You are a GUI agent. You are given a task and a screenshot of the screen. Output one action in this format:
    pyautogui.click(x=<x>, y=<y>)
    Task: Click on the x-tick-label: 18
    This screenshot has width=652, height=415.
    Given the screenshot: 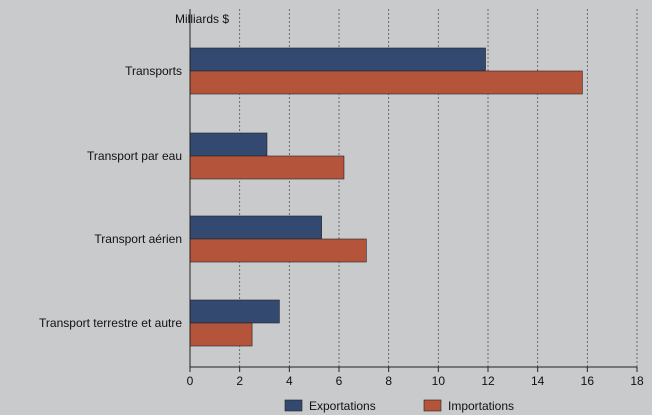 What is the action you would take?
    pyautogui.click(x=637, y=381)
    